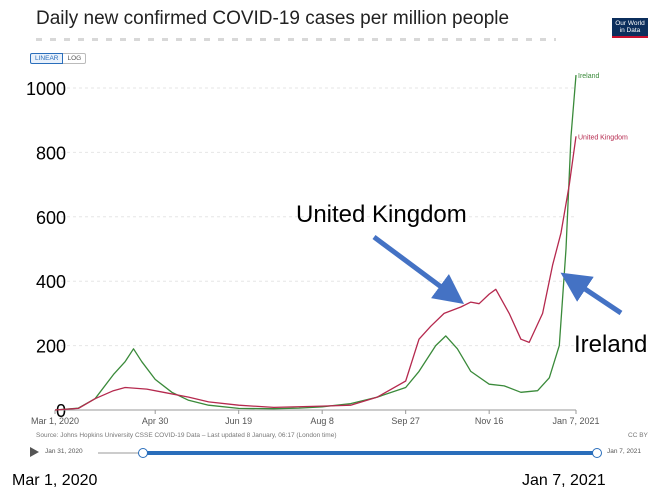 This screenshot has height=493, width=670. I want to click on y-tick-label: 800, so click(51, 153).